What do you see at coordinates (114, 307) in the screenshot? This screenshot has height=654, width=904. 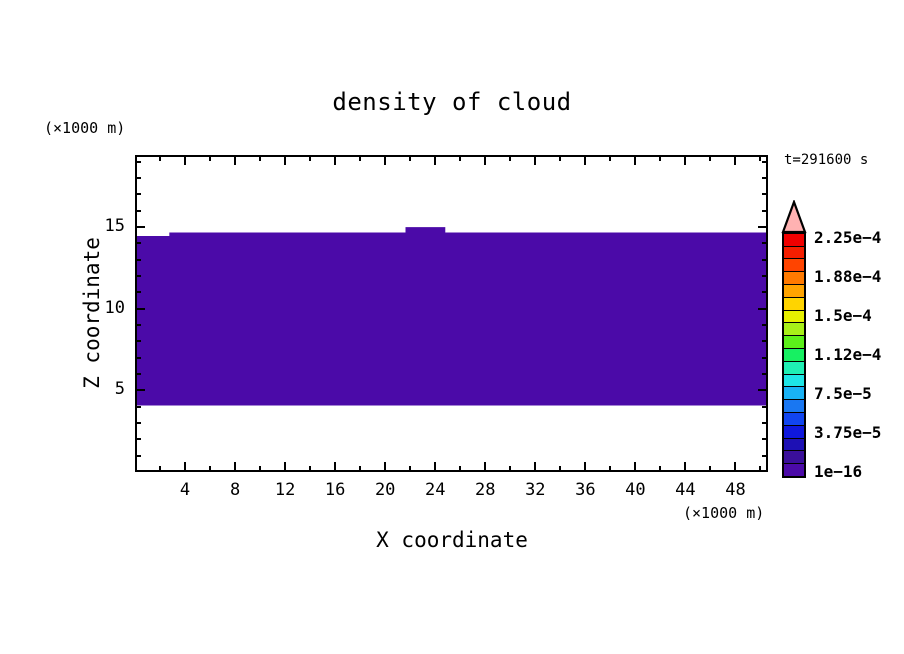 I see `y-axis-tick-label: 10` at bounding box center [114, 307].